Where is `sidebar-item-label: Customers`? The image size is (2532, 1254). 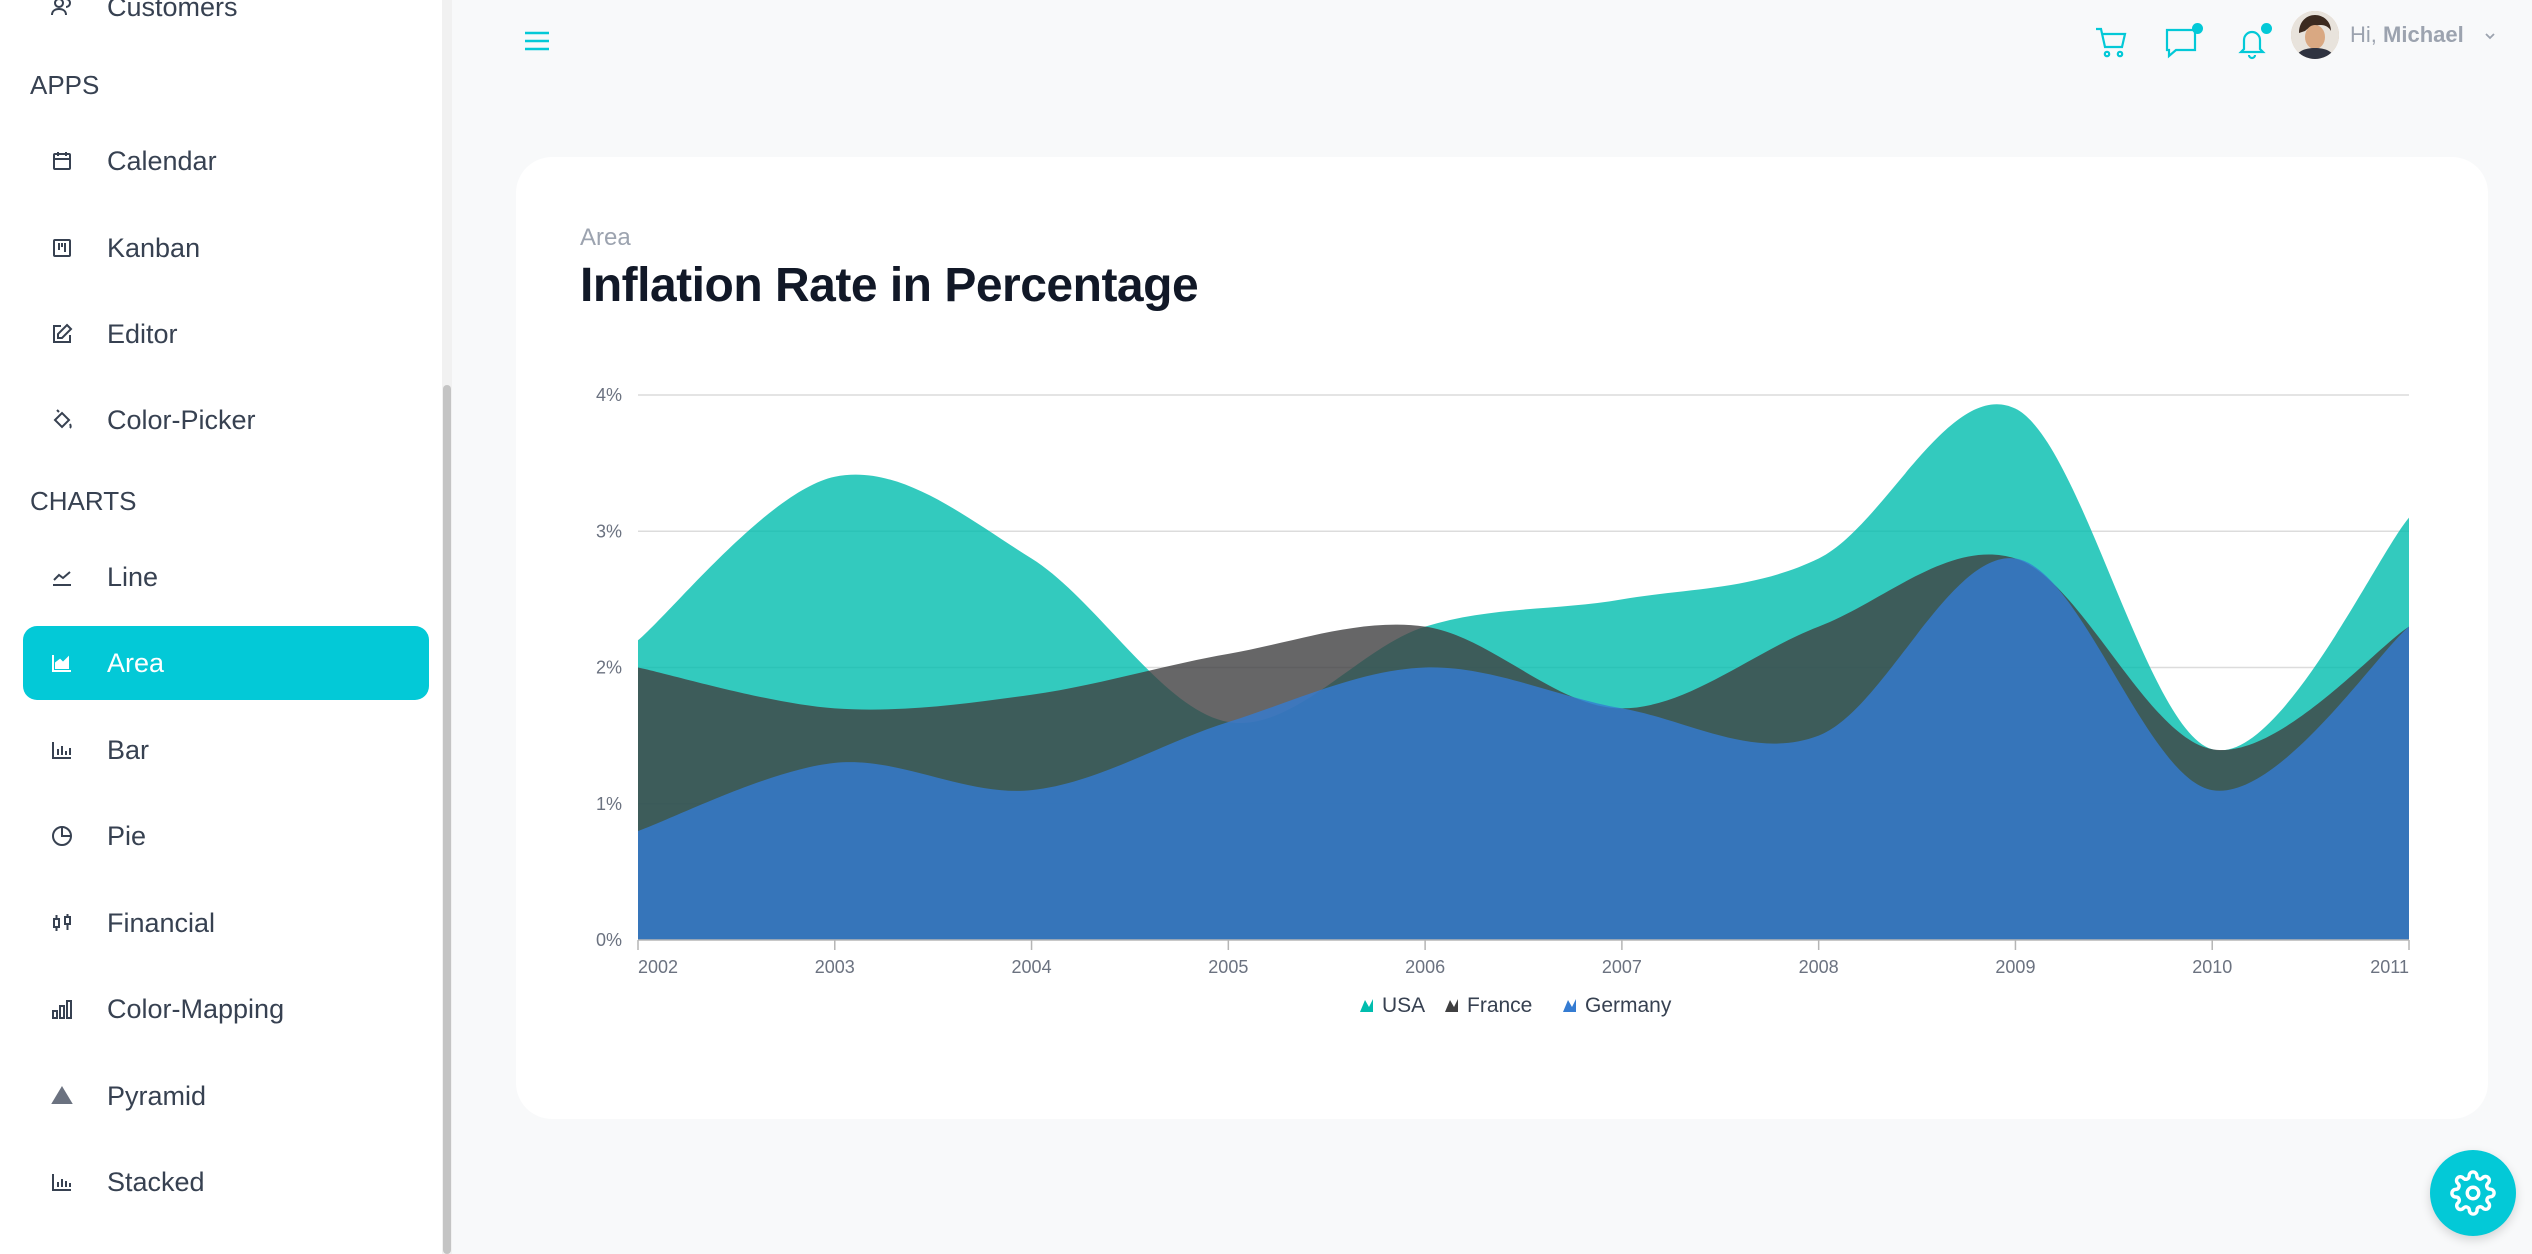 sidebar-item-label: Customers is located at coordinates (172, 11).